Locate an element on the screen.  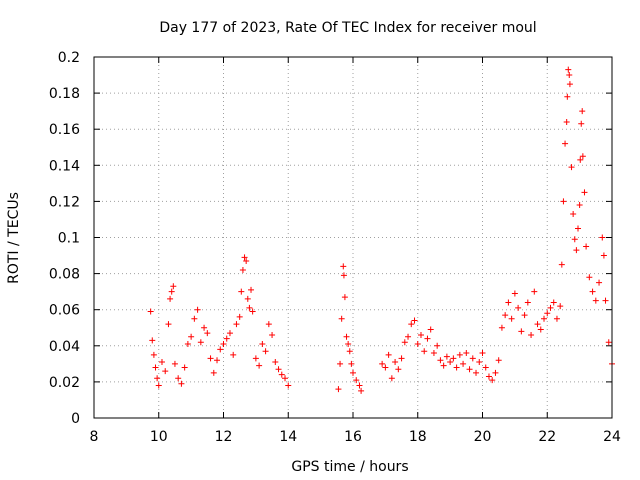
y-tick-label: 0.08 is located at coordinates (64, 275).